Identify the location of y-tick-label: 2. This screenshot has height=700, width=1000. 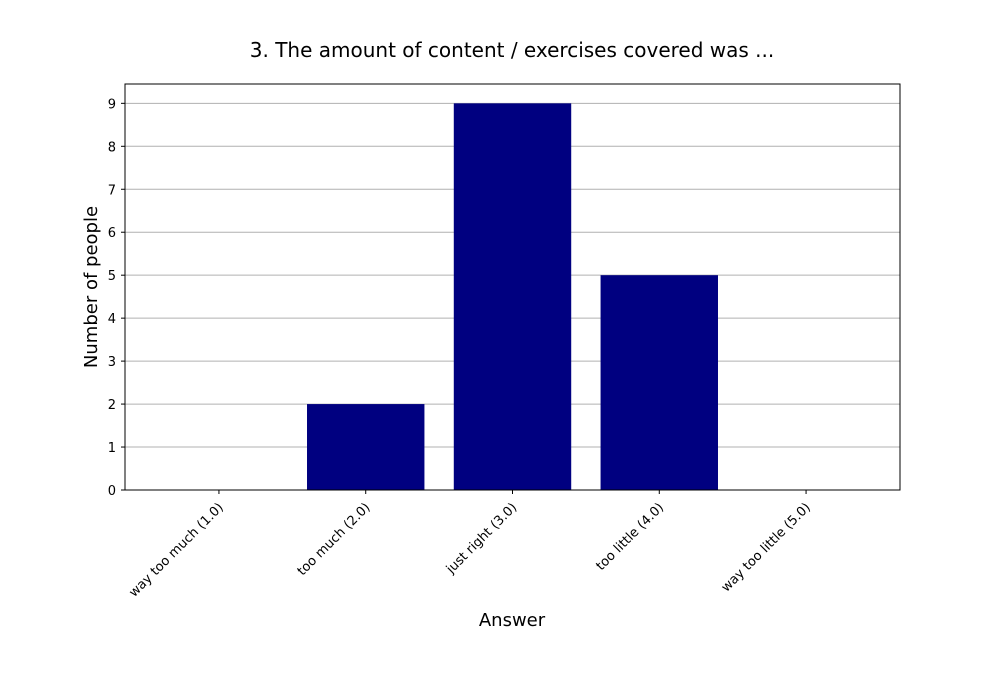
(112, 405).